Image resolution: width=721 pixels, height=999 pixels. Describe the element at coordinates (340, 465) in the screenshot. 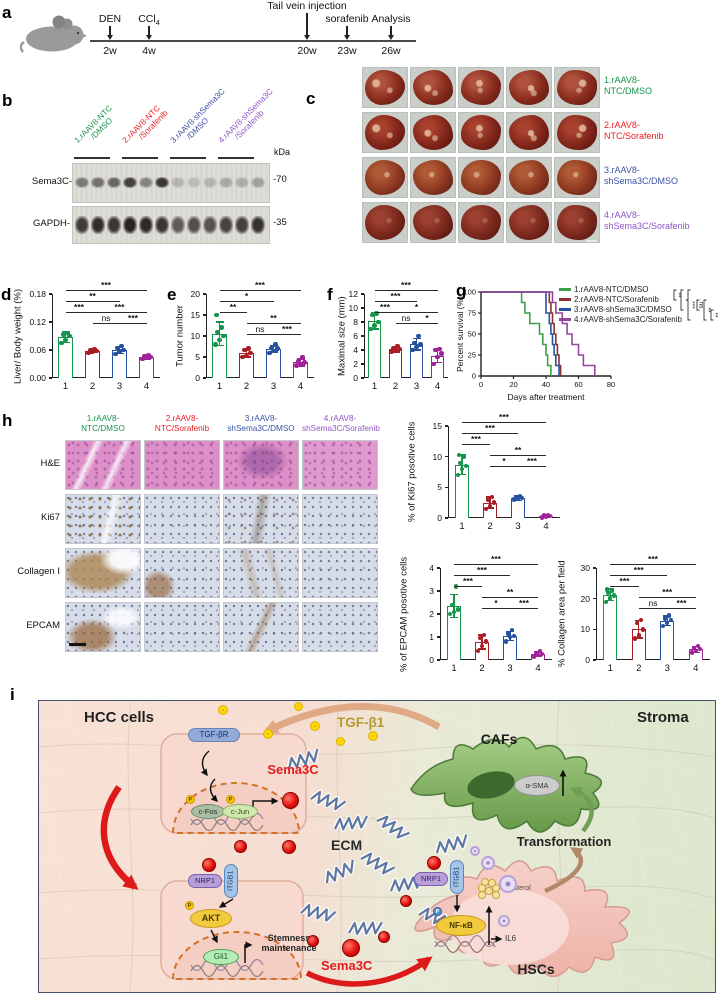

I see `ihc-image-r1c4` at that location.